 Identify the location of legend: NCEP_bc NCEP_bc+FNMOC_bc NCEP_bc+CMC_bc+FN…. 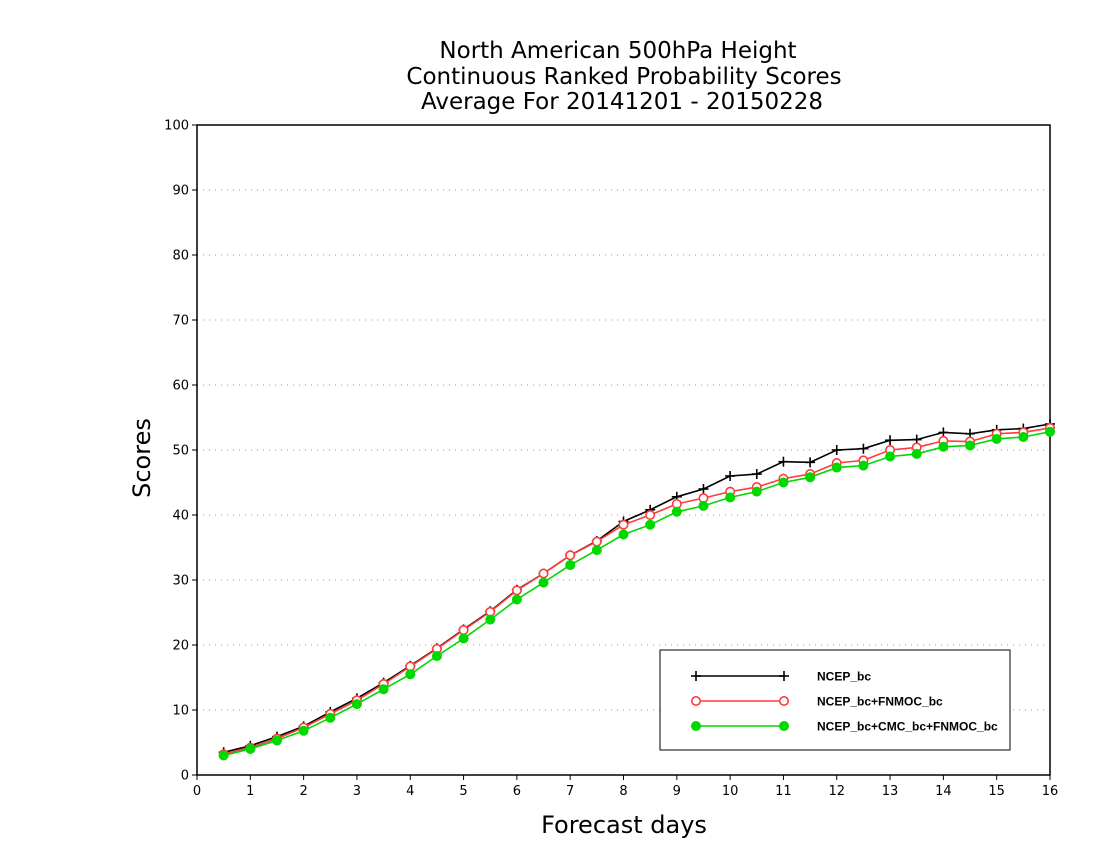
(835, 700).